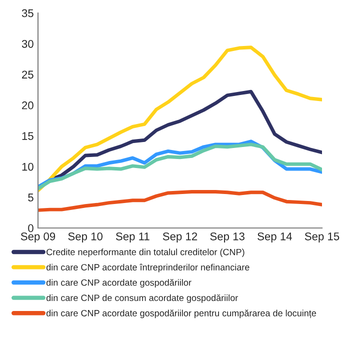 The image size is (358, 345). I want to click on legend-label: din care CNP acordate gospodăriilor, so click(119, 283).